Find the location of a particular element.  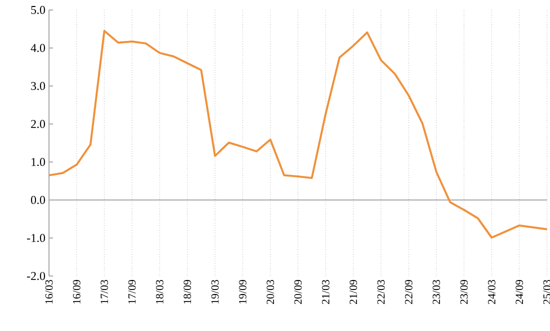

x-tick-label: 23/03 is located at coordinates (436, 292).